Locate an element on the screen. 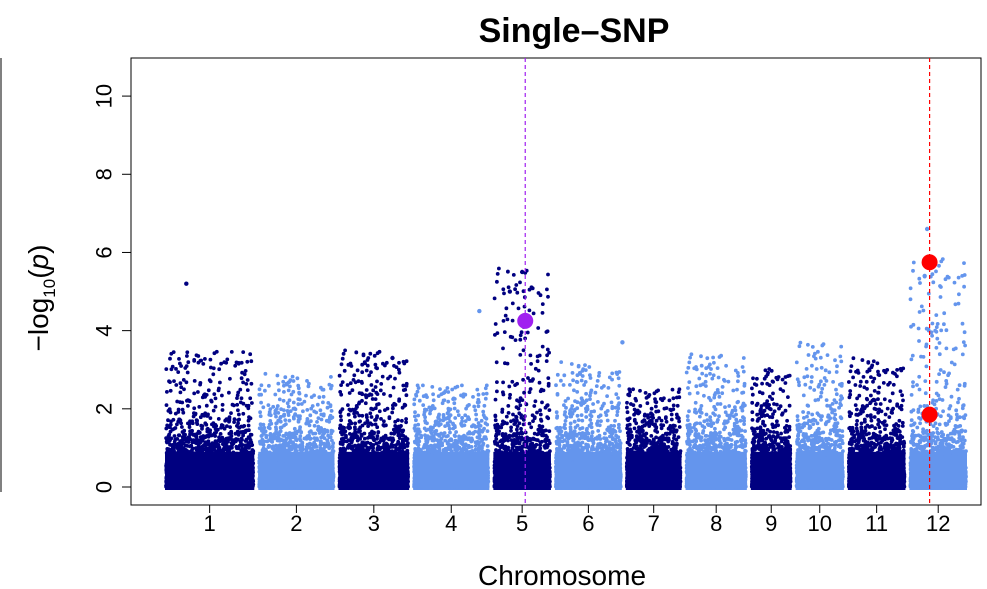  chromosome-3-points is located at coordinates (373, 418).